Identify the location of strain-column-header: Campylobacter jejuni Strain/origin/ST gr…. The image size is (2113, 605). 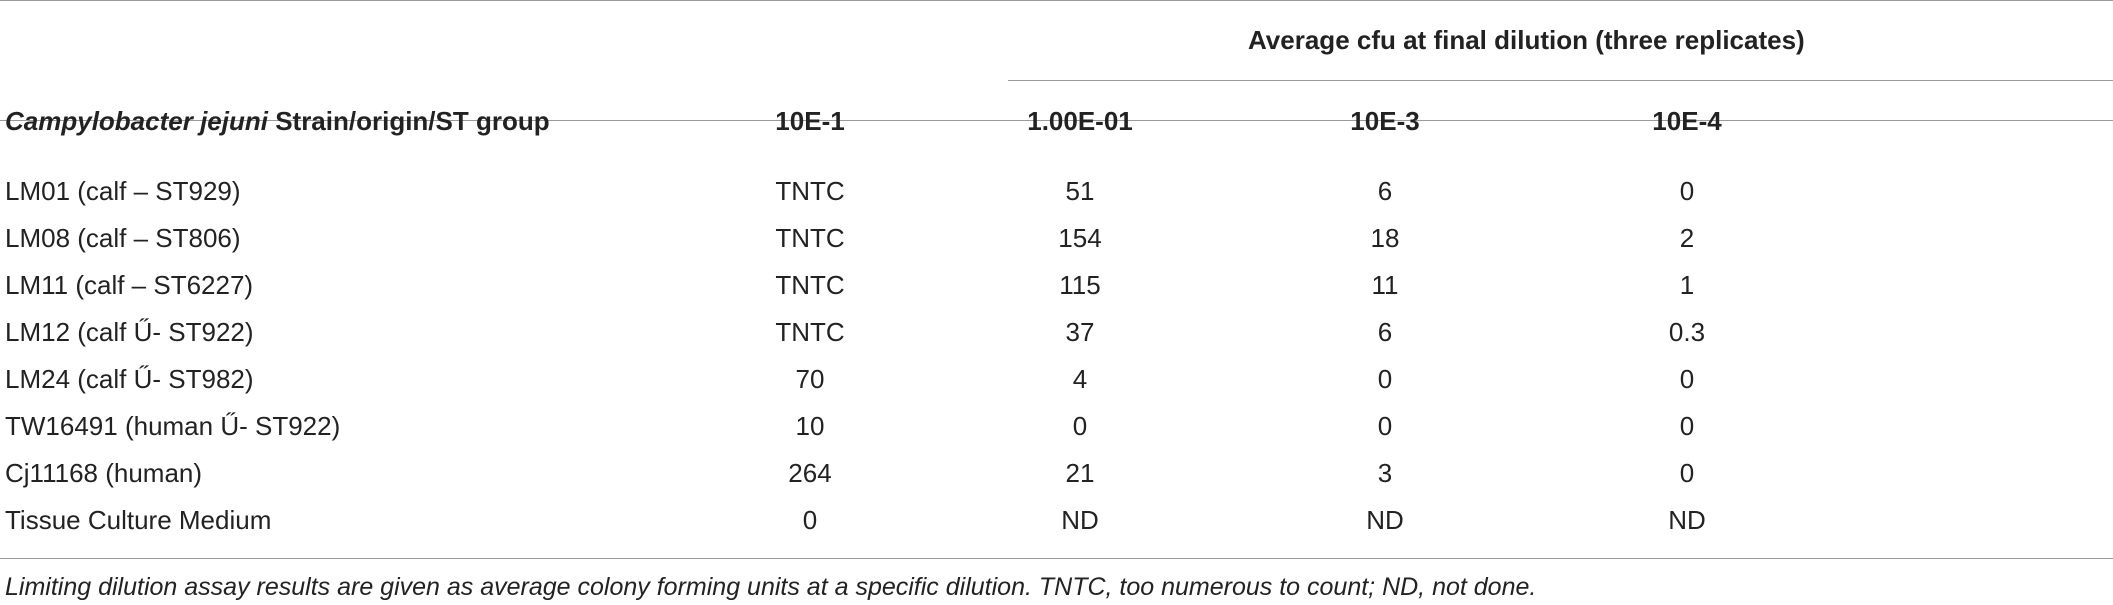
(277, 121).